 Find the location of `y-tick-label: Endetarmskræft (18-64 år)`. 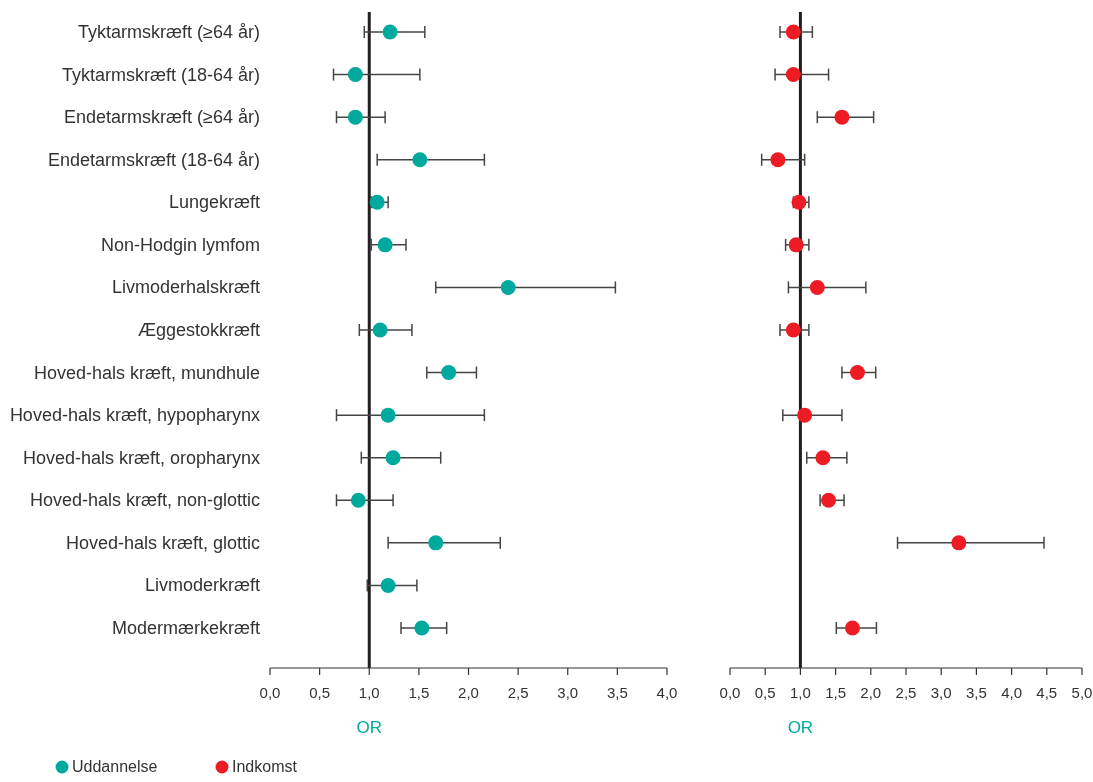

y-tick-label: Endetarmskræft (18-64 år) is located at coordinates (153, 159).